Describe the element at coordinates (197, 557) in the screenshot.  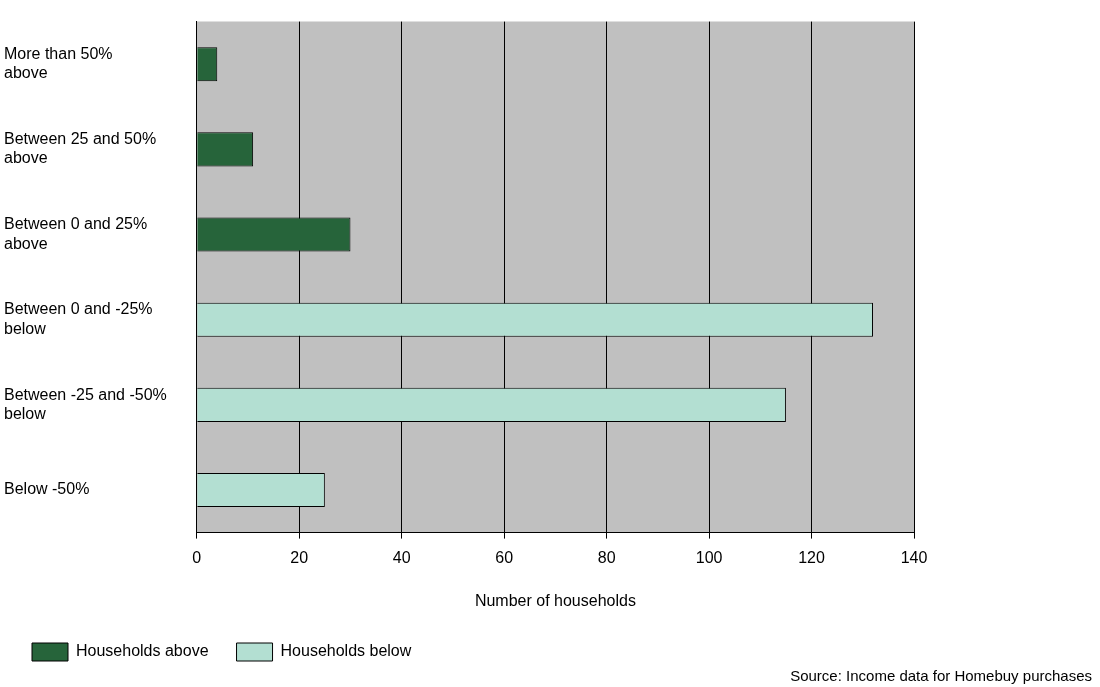
I see `x-tick-label: 0` at that location.